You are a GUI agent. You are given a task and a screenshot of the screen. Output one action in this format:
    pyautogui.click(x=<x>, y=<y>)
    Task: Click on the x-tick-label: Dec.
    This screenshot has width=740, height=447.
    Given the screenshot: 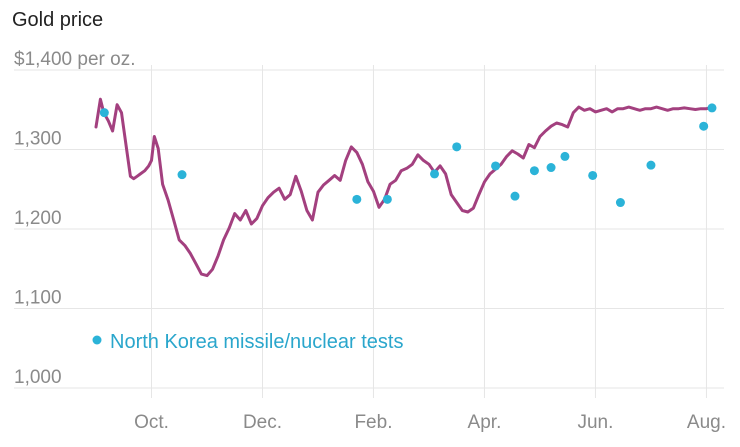 What is the action you would take?
    pyautogui.click(x=262, y=422)
    